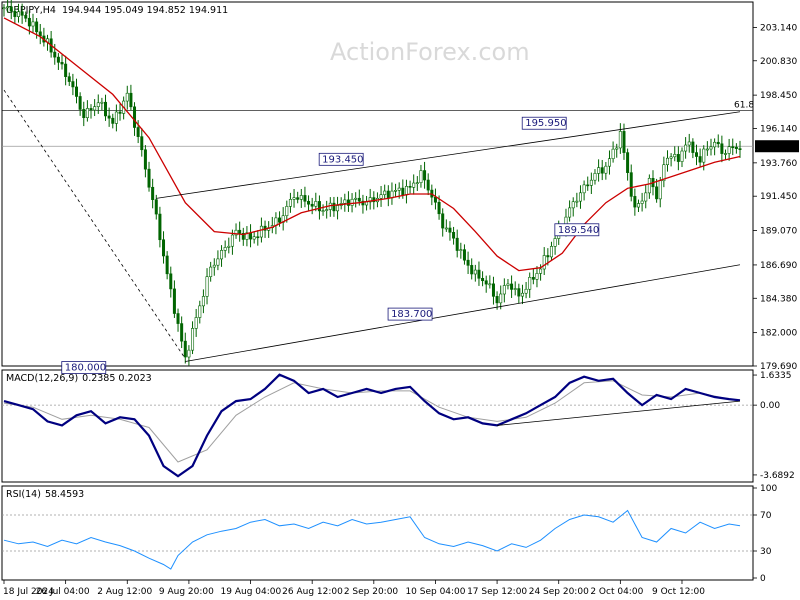 The image size is (800, 600). Describe the element at coordinates (341, 159) in the screenshot. I see `level-label: 193.450` at that location.